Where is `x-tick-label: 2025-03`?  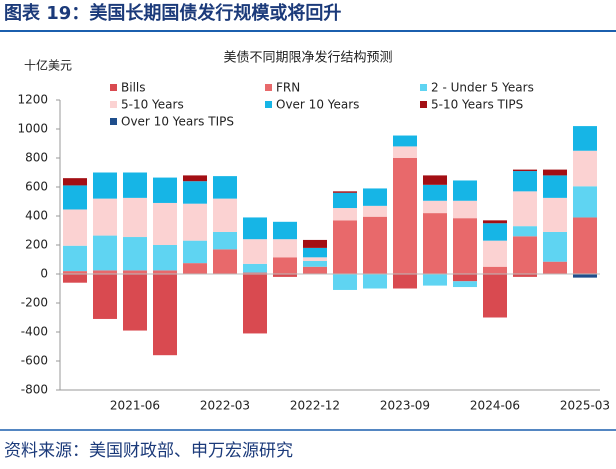 x-tick-label: 2025-03 is located at coordinates (585, 406).